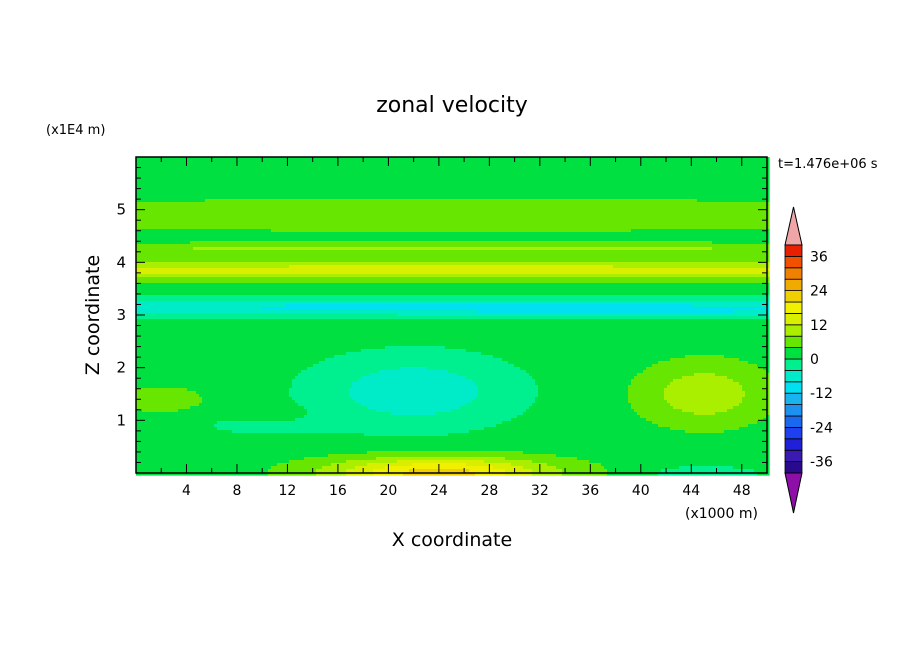  I want to click on time-label: t=1.476e+06 s, so click(828, 164).